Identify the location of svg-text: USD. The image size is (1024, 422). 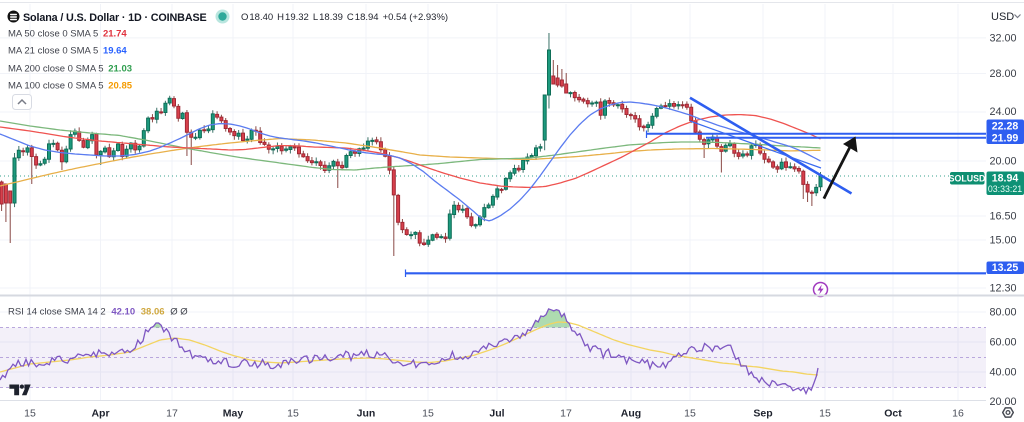
(1002, 17).